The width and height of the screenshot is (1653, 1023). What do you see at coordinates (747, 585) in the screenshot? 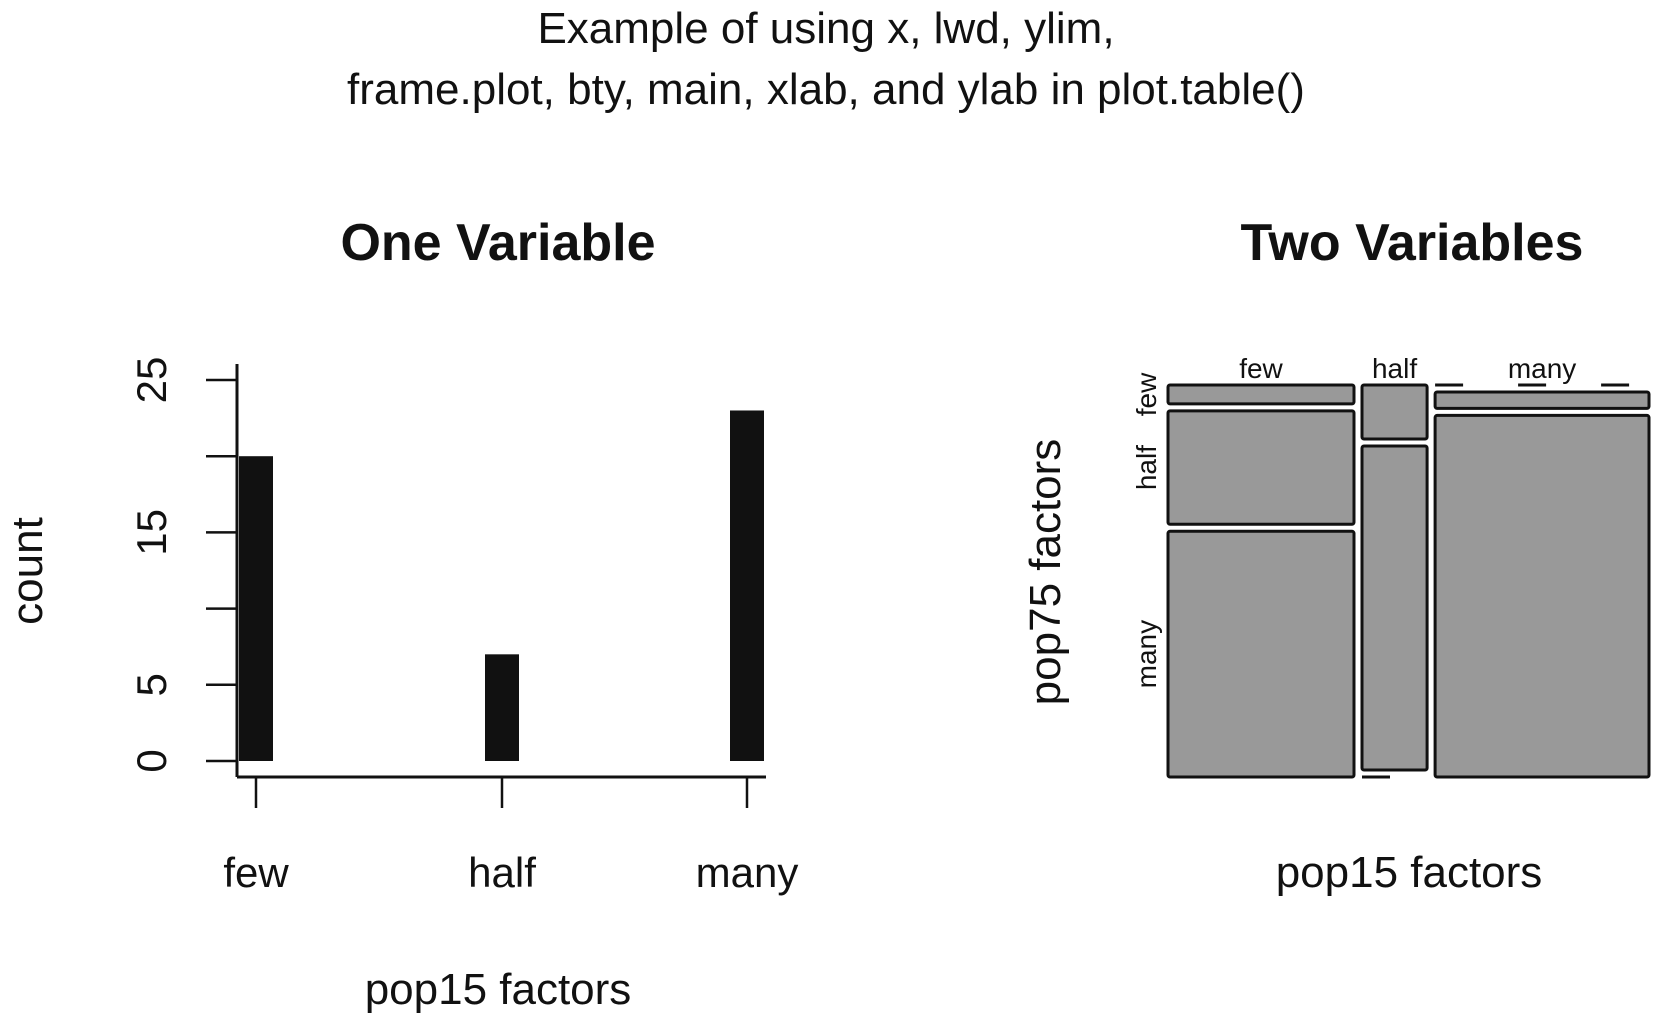
I see `bar-many` at bounding box center [747, 585].